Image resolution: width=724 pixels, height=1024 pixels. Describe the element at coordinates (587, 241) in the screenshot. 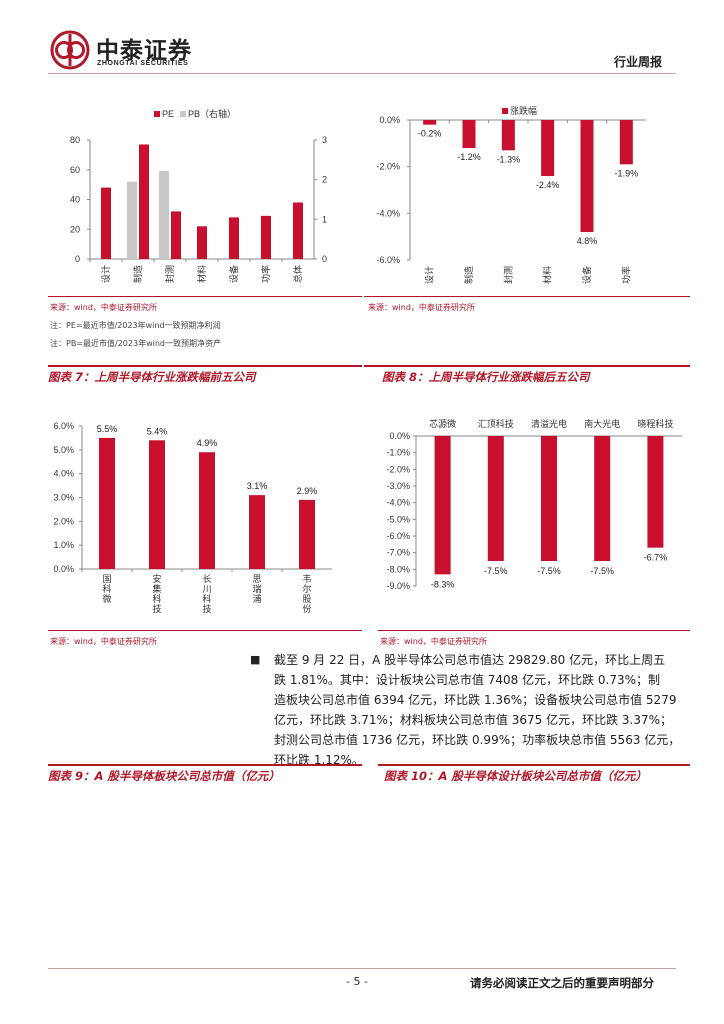

I see `data-label: 4.8%` at that location.